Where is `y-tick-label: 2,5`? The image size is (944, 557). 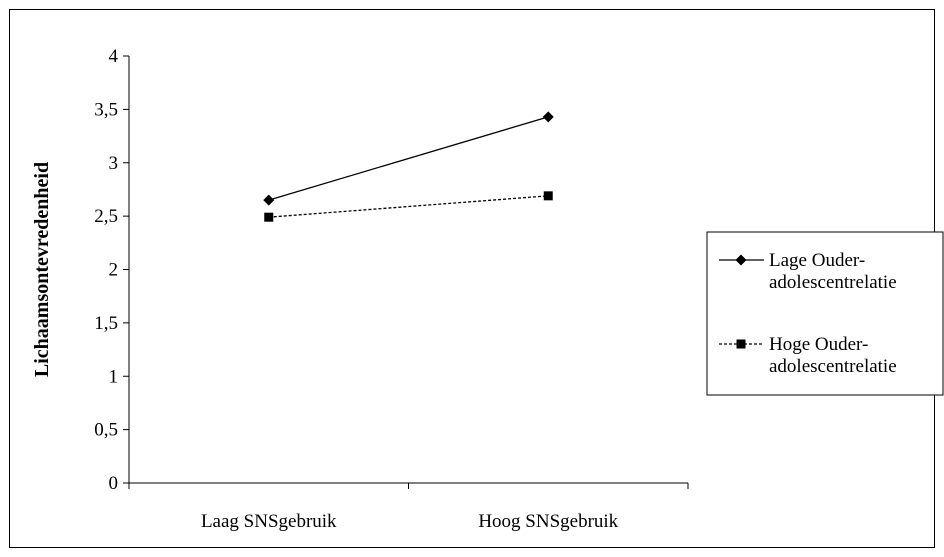 y-tick-label: 2,5 is located at coordinates (106, 216).